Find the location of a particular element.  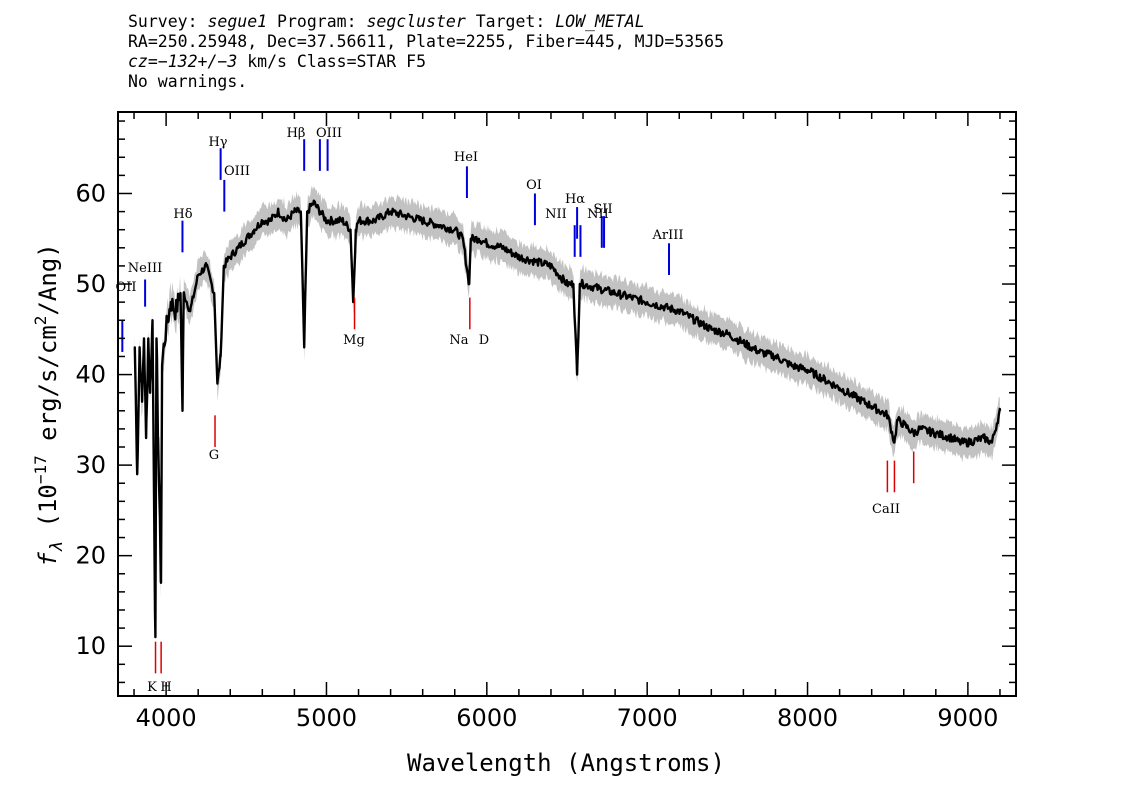

header-line-redshift: cz=−132+/−3 km/s Class=STAR F5 is located at coordinates (426, 62).